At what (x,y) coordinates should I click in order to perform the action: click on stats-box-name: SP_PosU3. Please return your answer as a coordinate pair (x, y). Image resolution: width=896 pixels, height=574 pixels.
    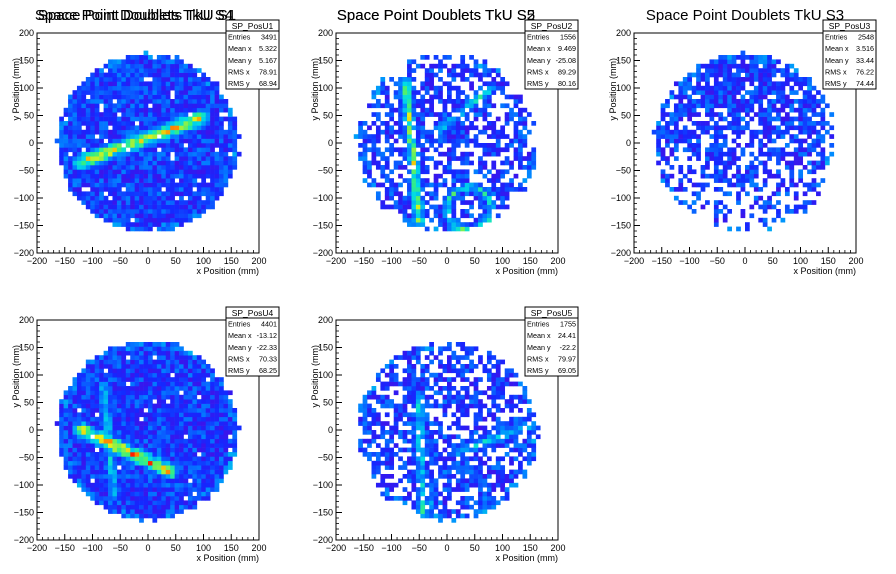
    Looking at the image, I should click on (850, 26).